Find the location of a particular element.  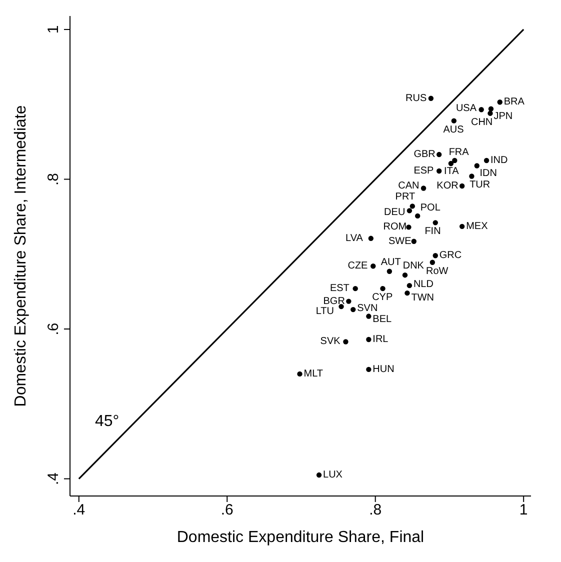

series-label: IDN is located at coordinates (488, 174).